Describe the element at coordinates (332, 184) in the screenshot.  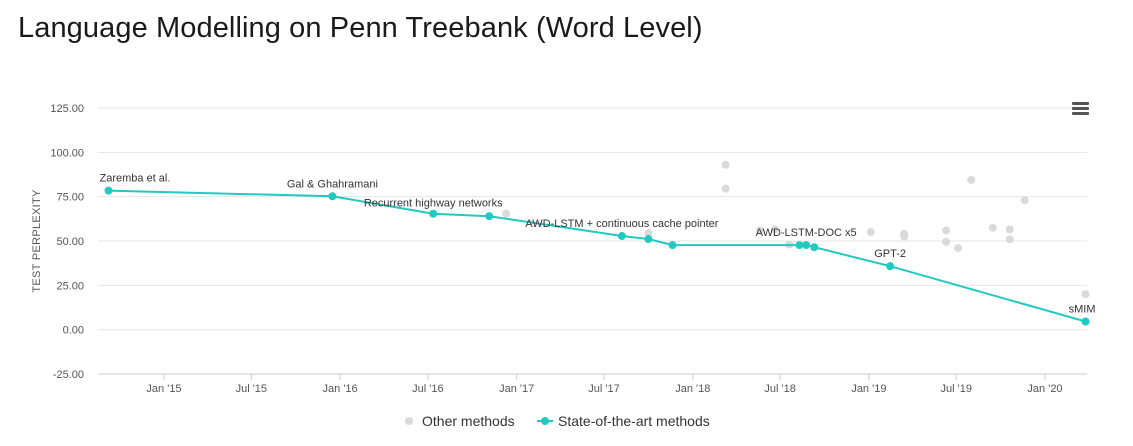
I see `sota-point-label: Gal & Ghahramani` at that location.